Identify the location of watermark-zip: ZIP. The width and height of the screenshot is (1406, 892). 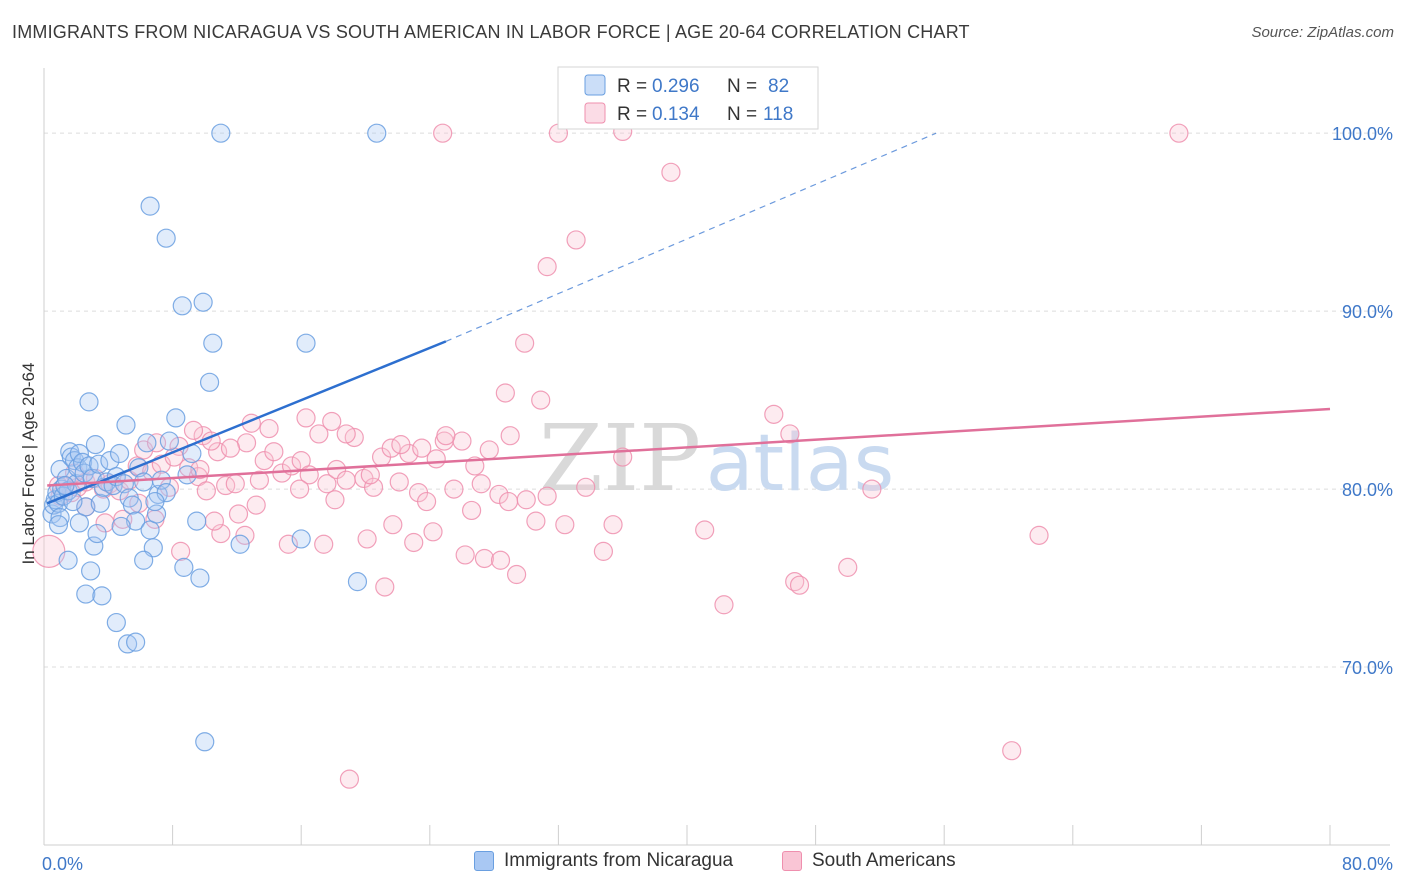
(620, 458).